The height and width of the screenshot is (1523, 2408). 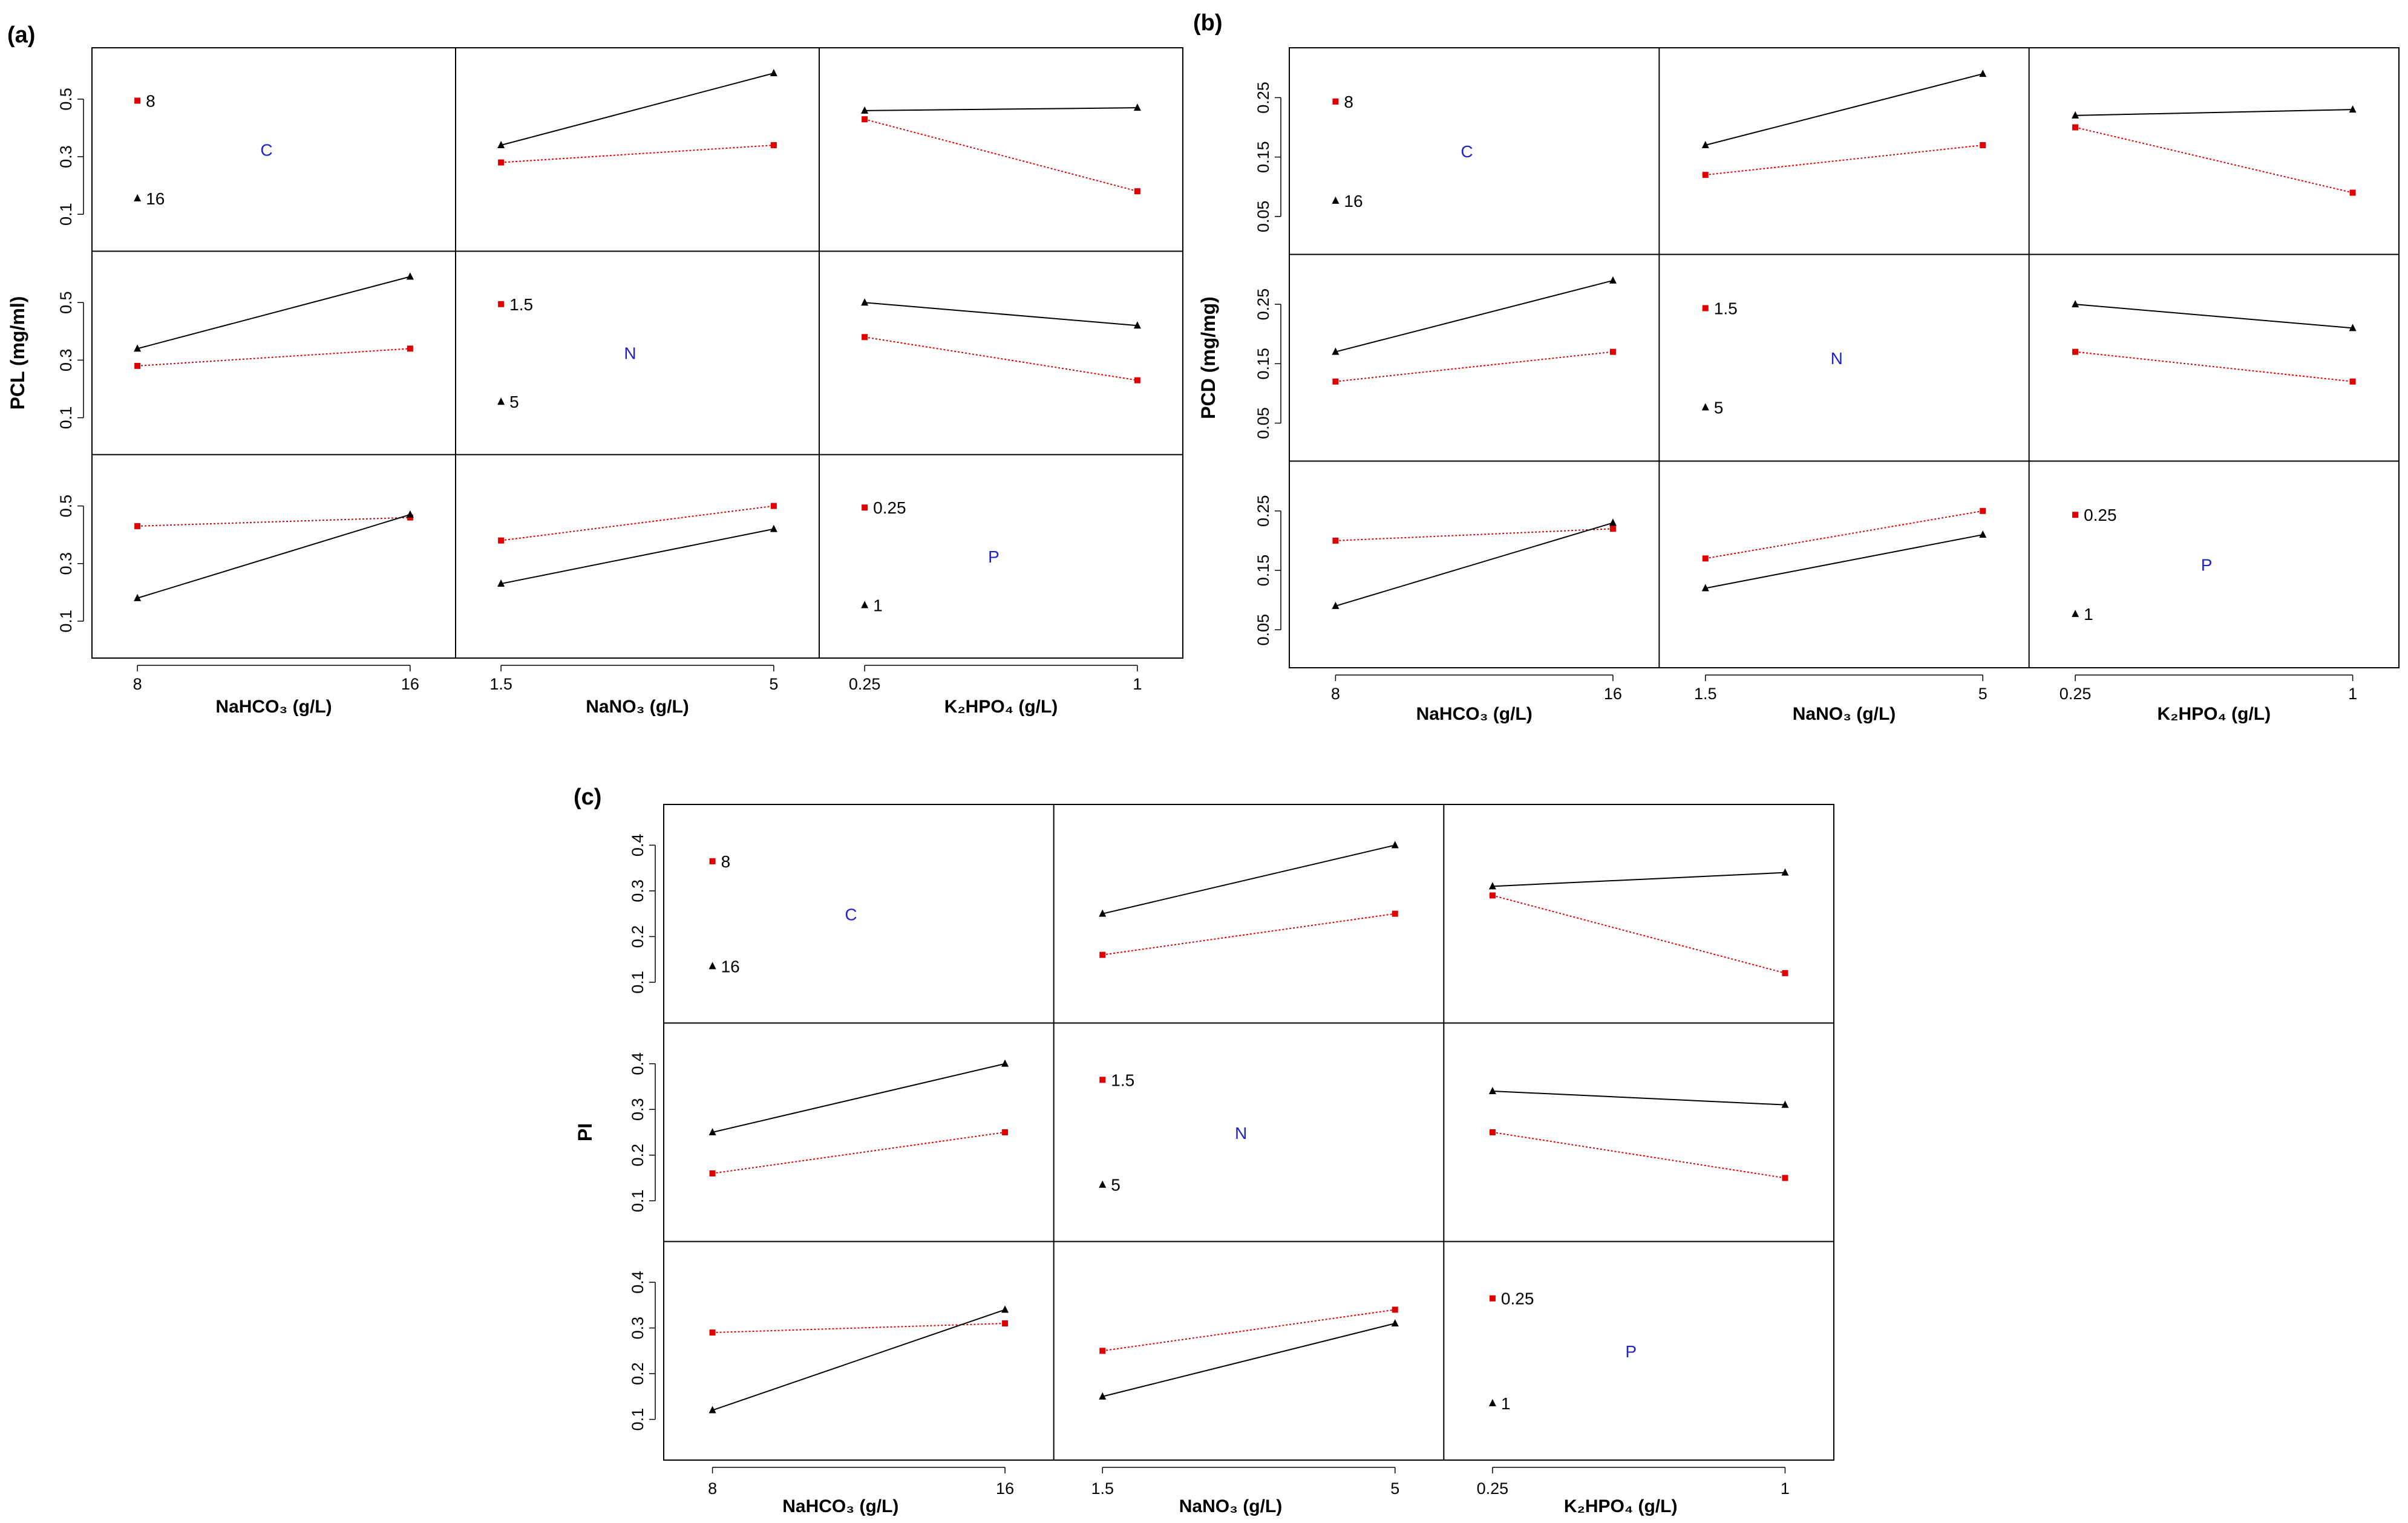 What do you see at coordinates (1844, 549) in the screenshot?
I see `interaction-cell-r2-c1` at bounding box center [1844, 549].